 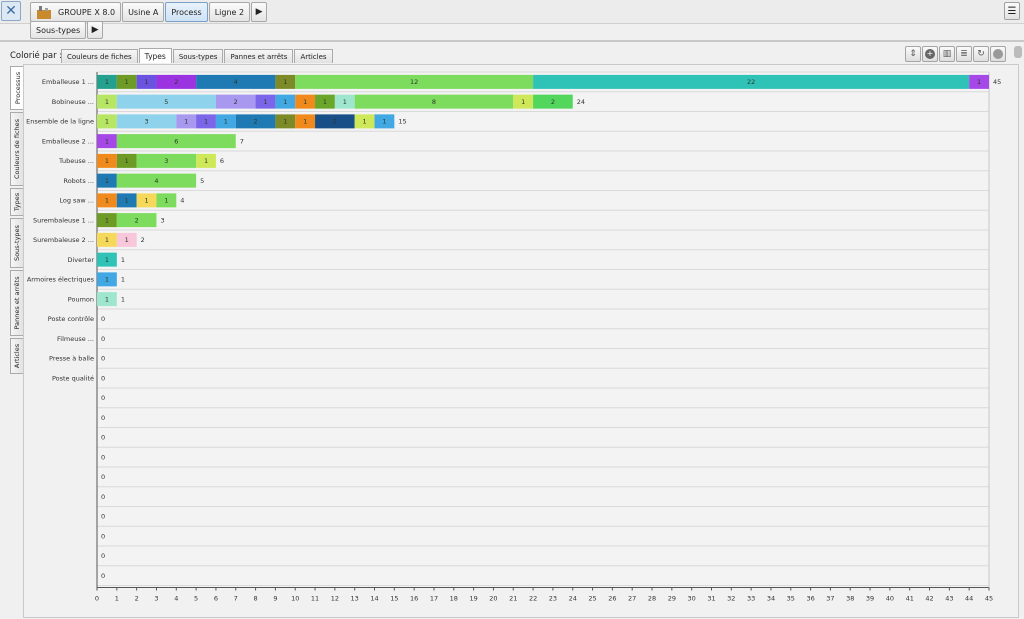 I want to click on x-tick-label: 11, so click(x=315, y=599).